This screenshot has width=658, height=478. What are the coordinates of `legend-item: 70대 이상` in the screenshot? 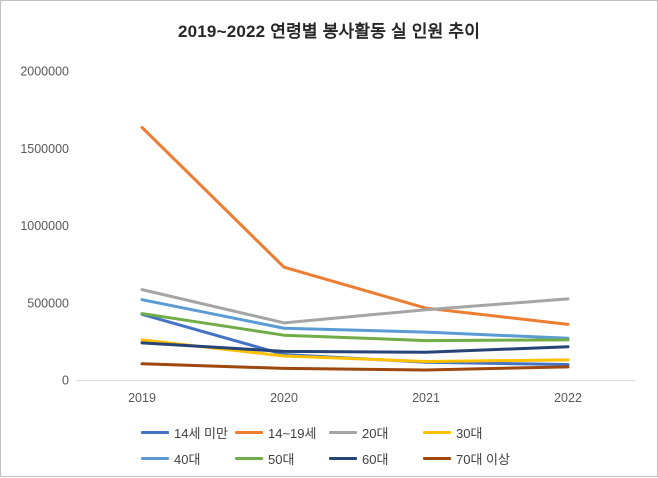 It's located at (468, 458).